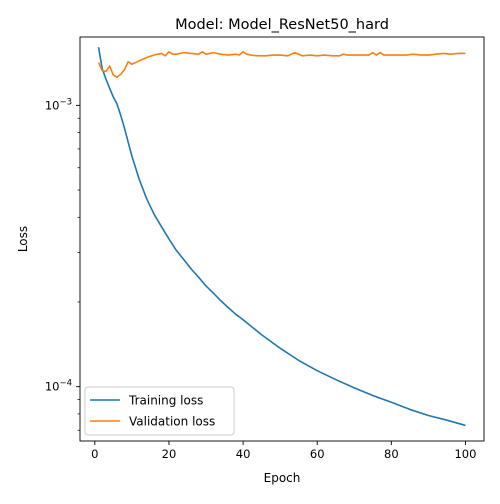 The height and width of the screenshot is (504, 500). I want to click on x-tick-label: 60, so click(317, 454).